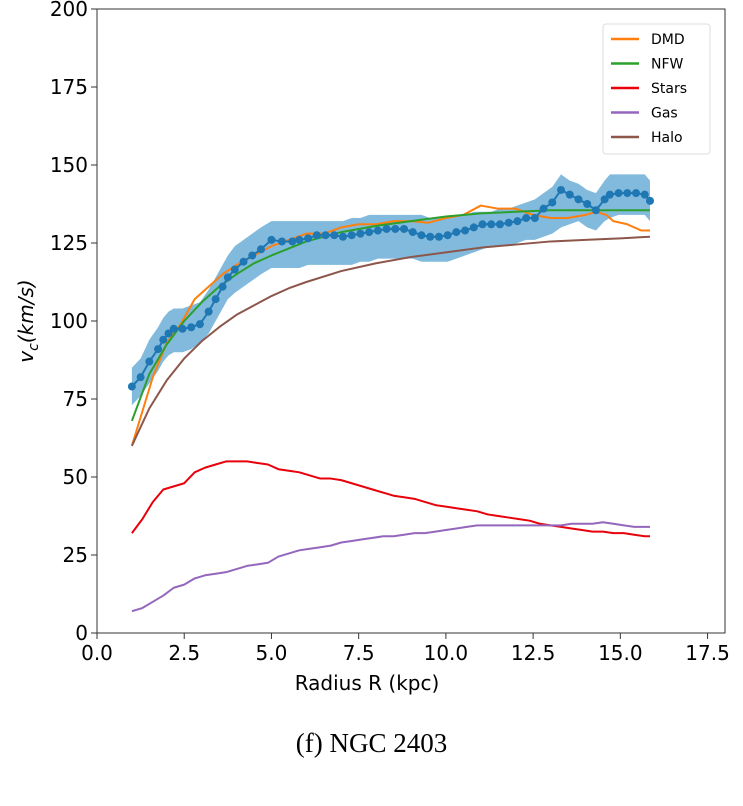 This screenshot has width=743, height=806. I want to click on x-tick-label: 15.0, so click(620, 653).